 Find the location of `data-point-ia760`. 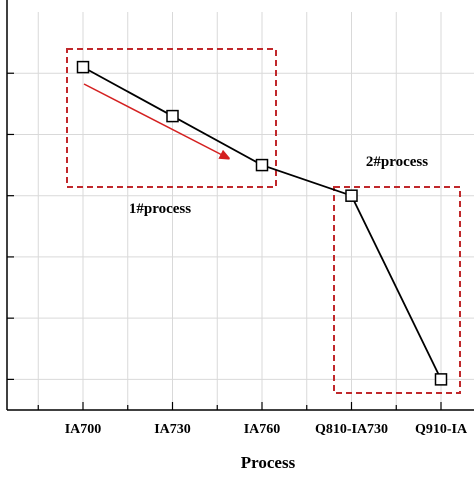

data-point-ia760 is located at coordinates (262, 165).